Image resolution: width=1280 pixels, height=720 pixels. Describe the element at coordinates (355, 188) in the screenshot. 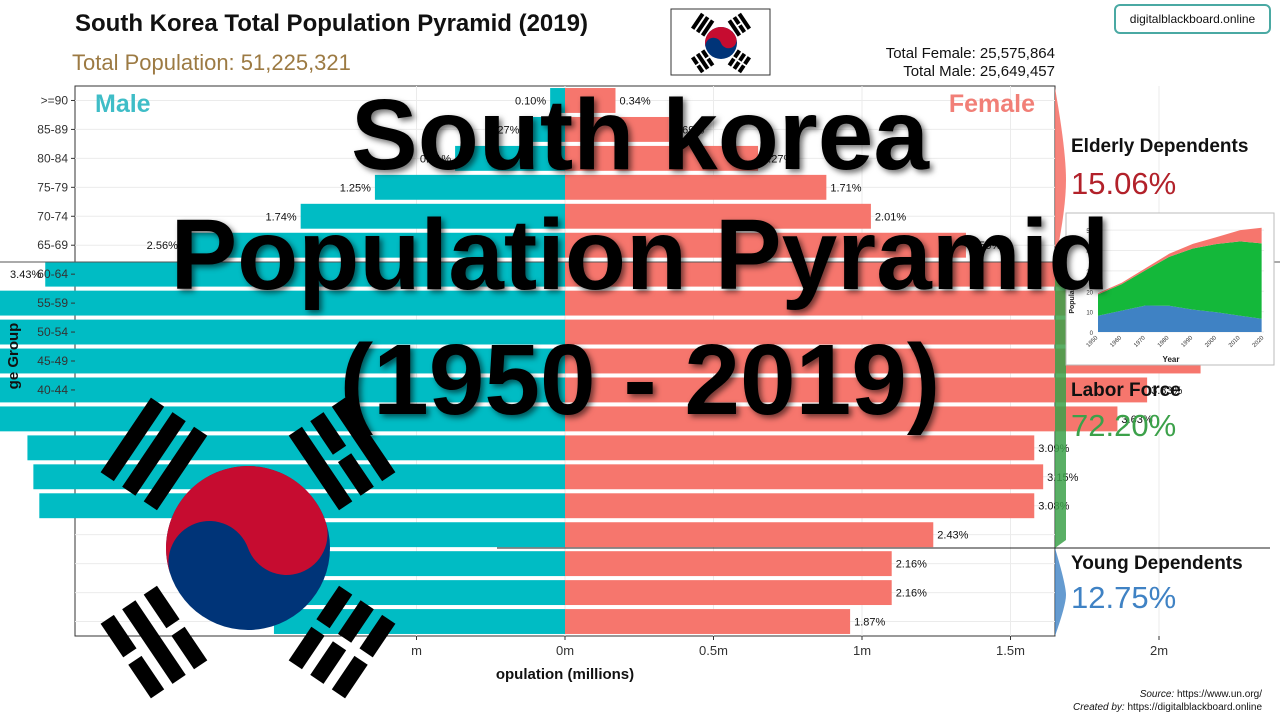

I see `male-pct-label: 1.25%` at that location.